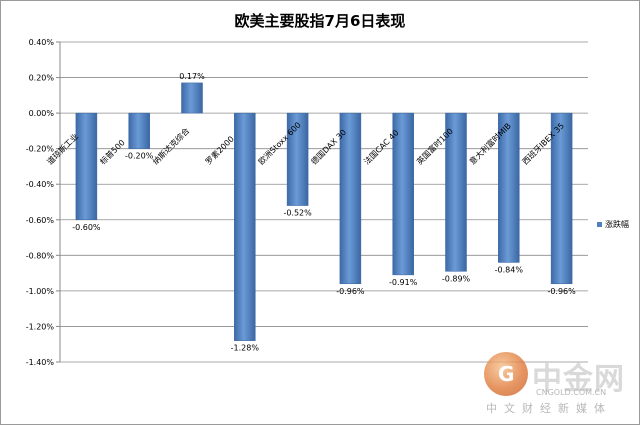 This screenshot has width=640, height=425. I want to click on y-tick-label: -0.80%, so click(40, 255).